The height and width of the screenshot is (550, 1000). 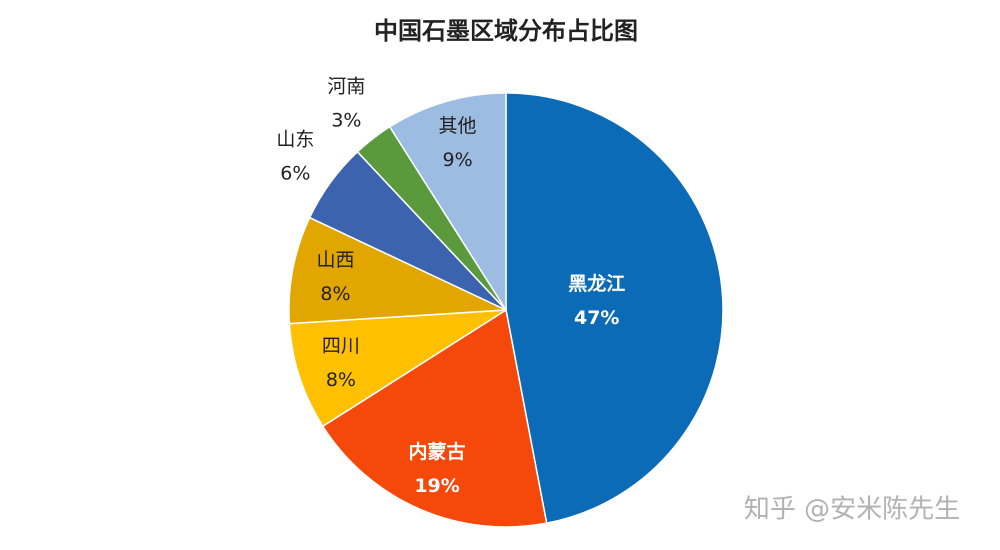 What do you see at coordinates (346, 121) in the screenshot?
I see `slice-value-label: 3%` at bounding box center [346, 121].